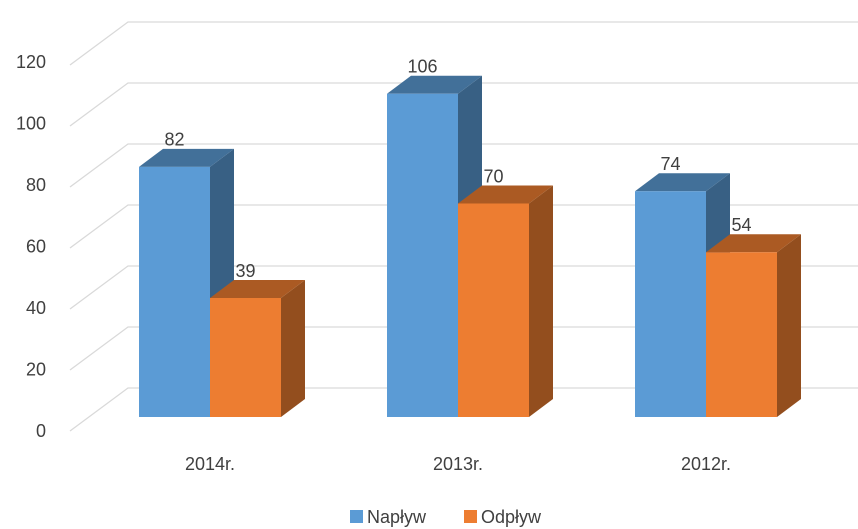 The height and width of the screenshot is (529, 858). Describe the element at coordinates (36, 185) in the screenshot. I see `y-tick-label: 80` at that location.